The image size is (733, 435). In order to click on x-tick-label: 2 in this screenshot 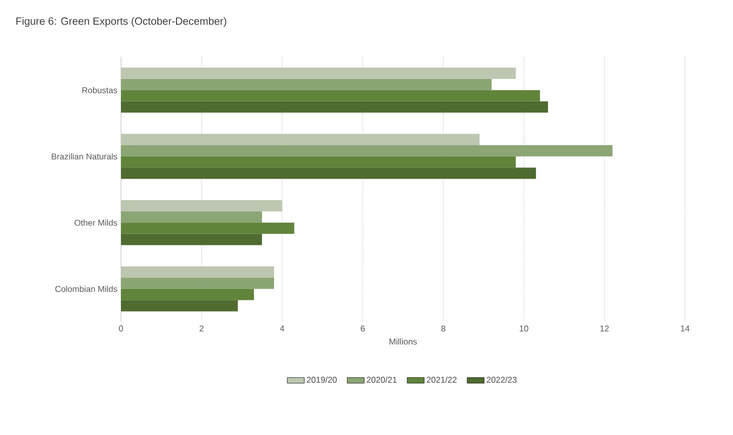, I will do `click(202, 329)`.